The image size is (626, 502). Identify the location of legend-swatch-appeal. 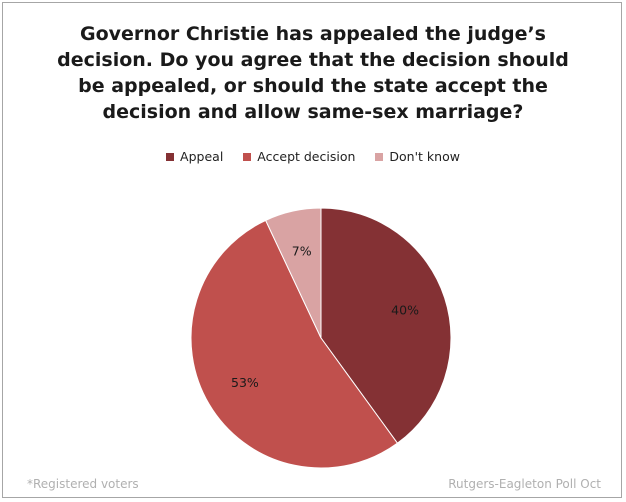
(170, 156).